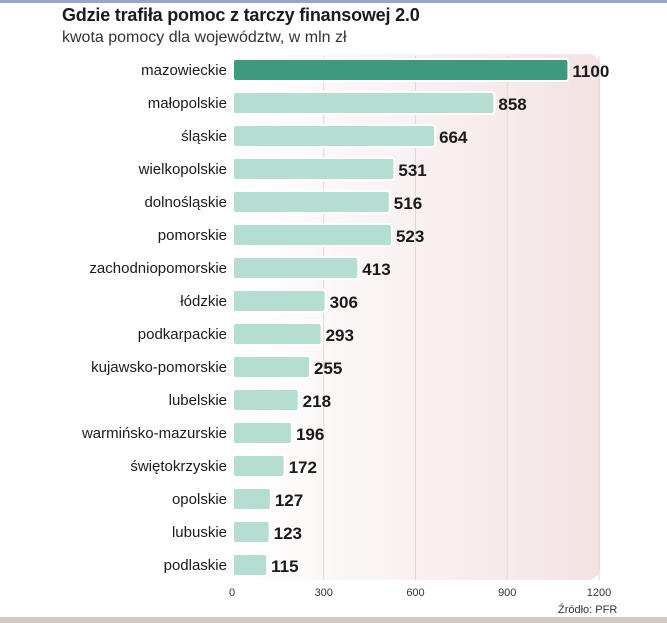 The image size is (667, 623). Describe the element at coordinates (251, 532) in the screenshot. I see `bar-lubuskie` at that location.